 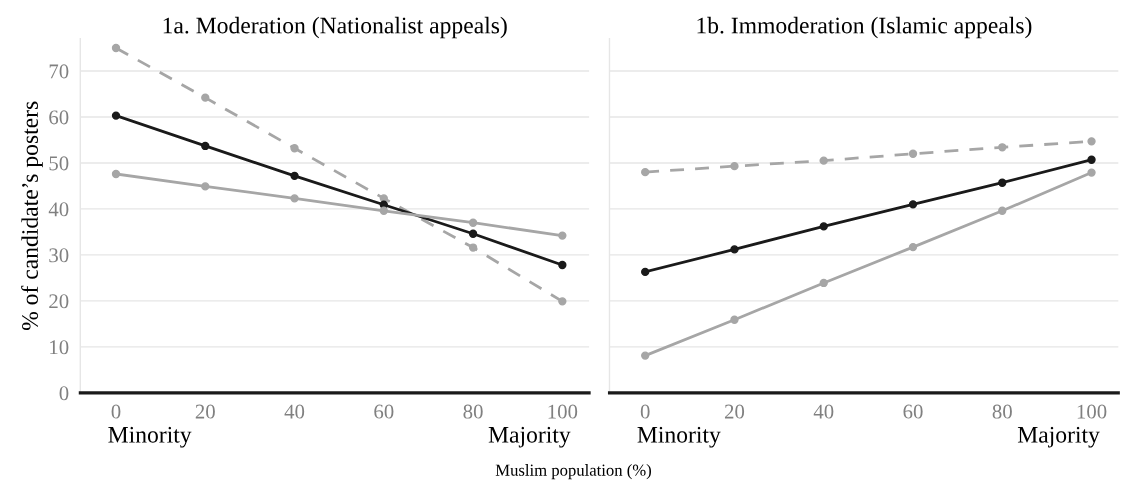 I want to click on y-tick-label: 10, so click(x=59, y=347).